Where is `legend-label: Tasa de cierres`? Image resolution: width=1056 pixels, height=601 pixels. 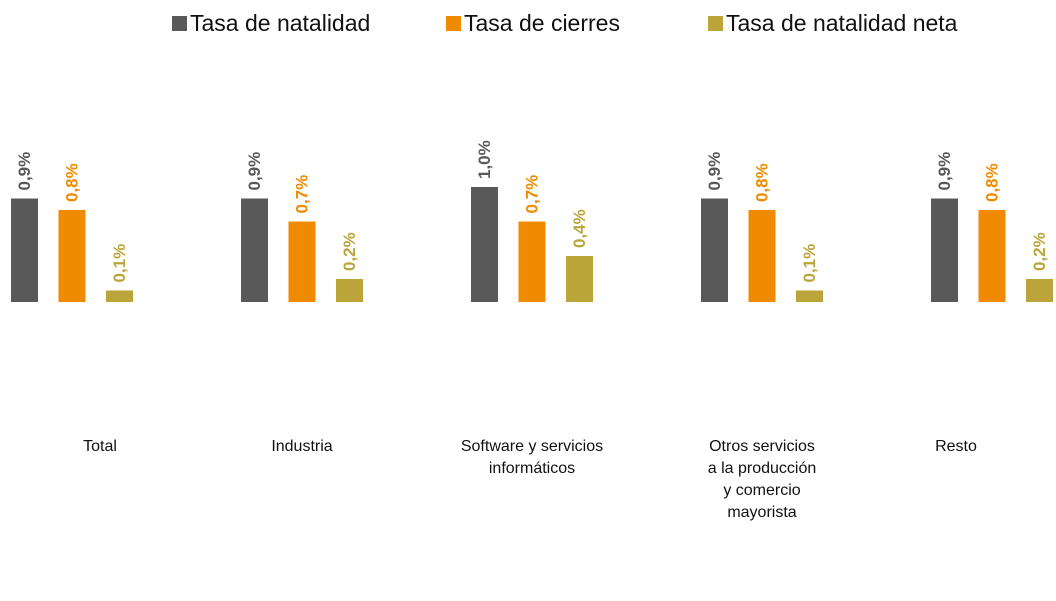
legend-label: Tasa de cierres is located at coordinates (542, 23).